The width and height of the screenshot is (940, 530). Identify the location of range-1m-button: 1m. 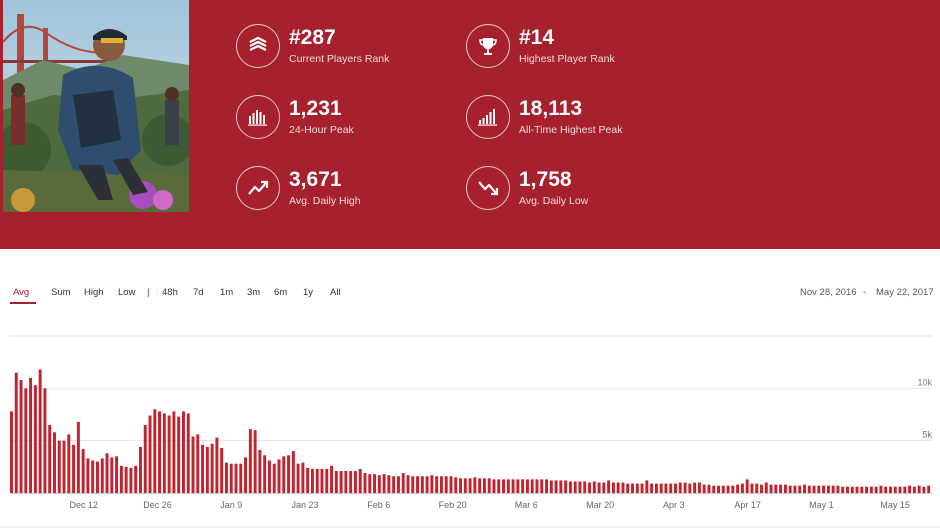
(227, 292).